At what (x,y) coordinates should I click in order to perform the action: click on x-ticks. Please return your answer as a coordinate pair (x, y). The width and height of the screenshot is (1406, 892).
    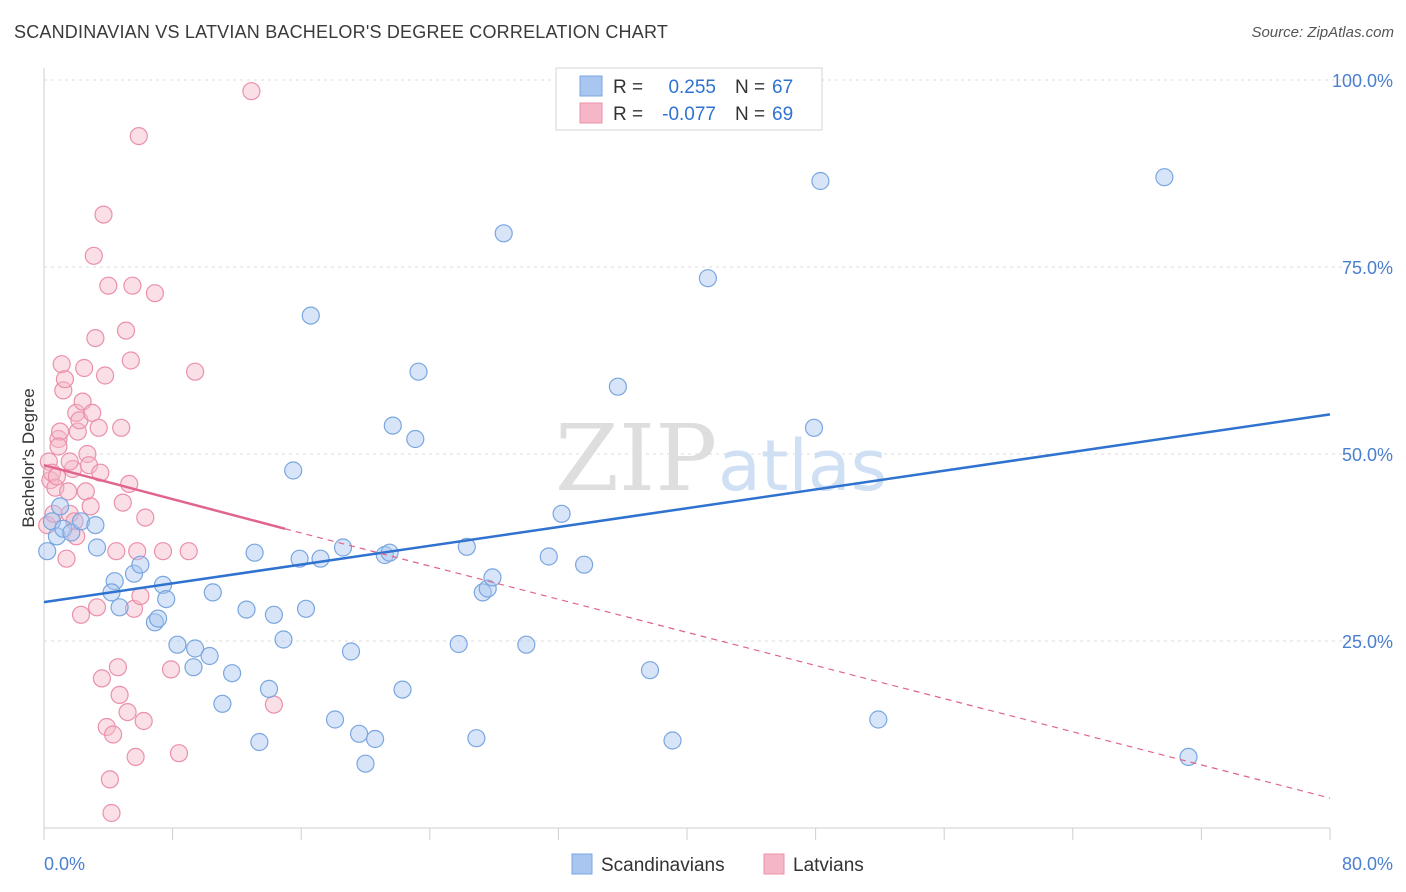
    Looking at the image, I should click on (687, 834).